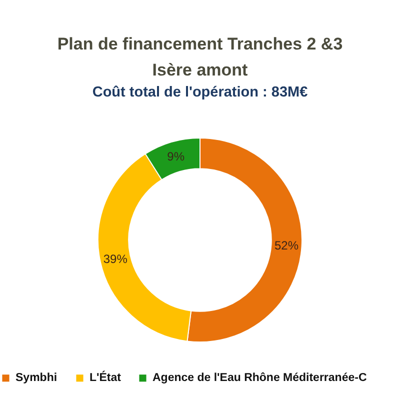 The height and width of the screenshot is (400, 400). I want to click on chart-subtitle: Coût total de l'opération : 83M€, so click(200, 92).